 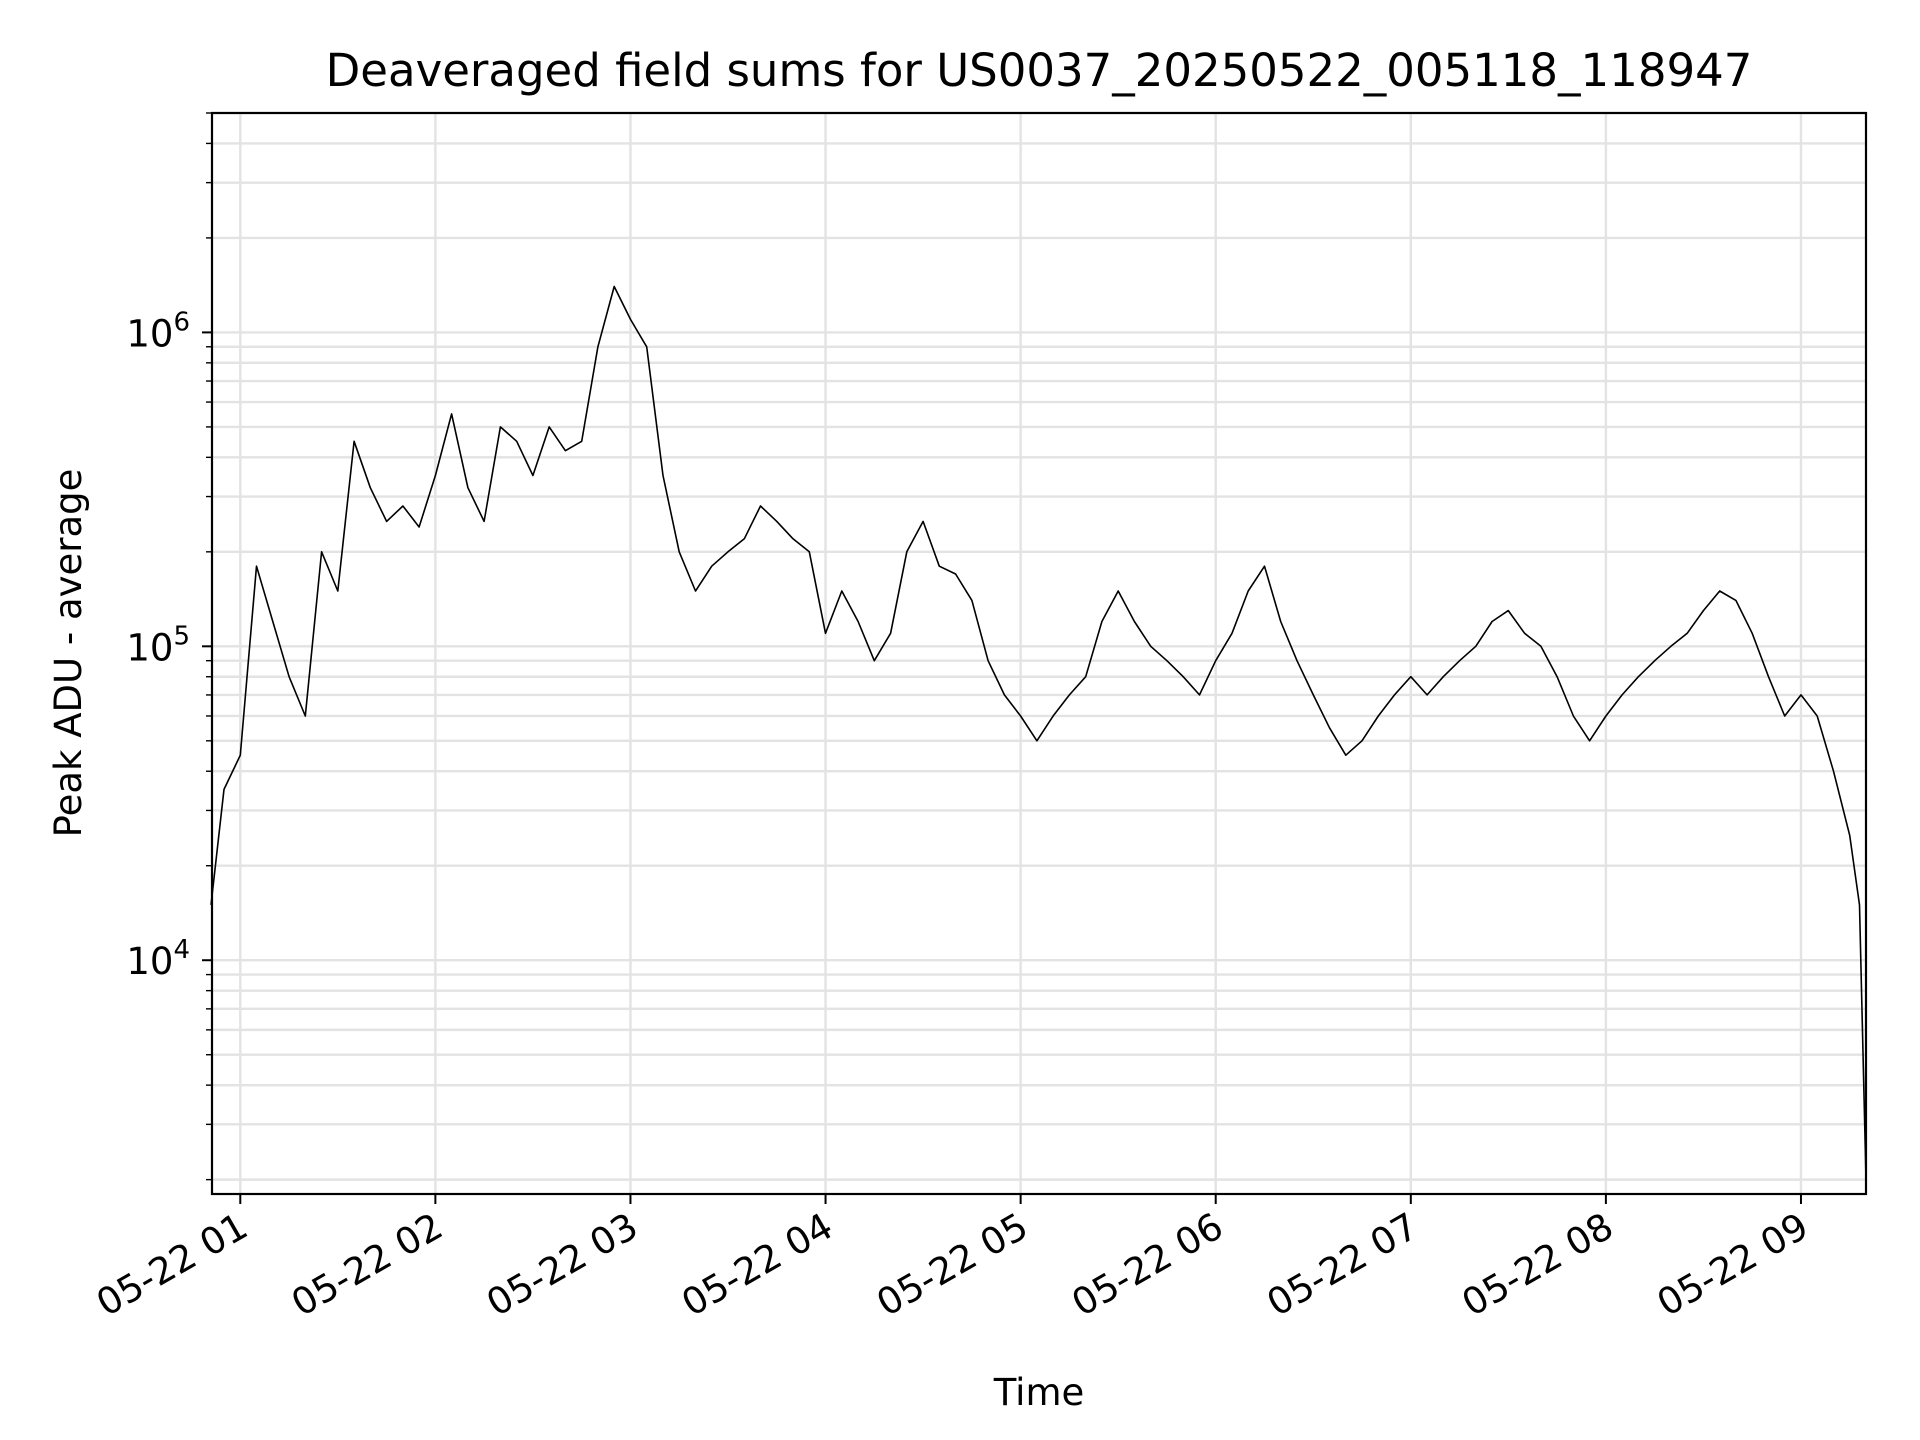 I want to click on y-tick-label: 10⁴, so click(x=158, y=959).